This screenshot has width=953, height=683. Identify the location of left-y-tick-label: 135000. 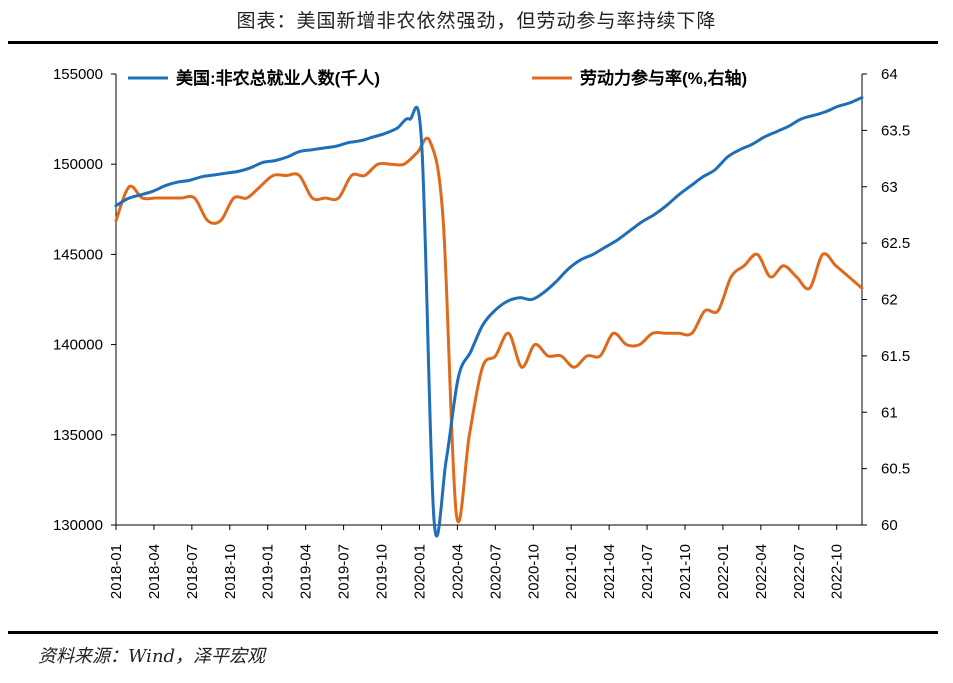
(78, 435).